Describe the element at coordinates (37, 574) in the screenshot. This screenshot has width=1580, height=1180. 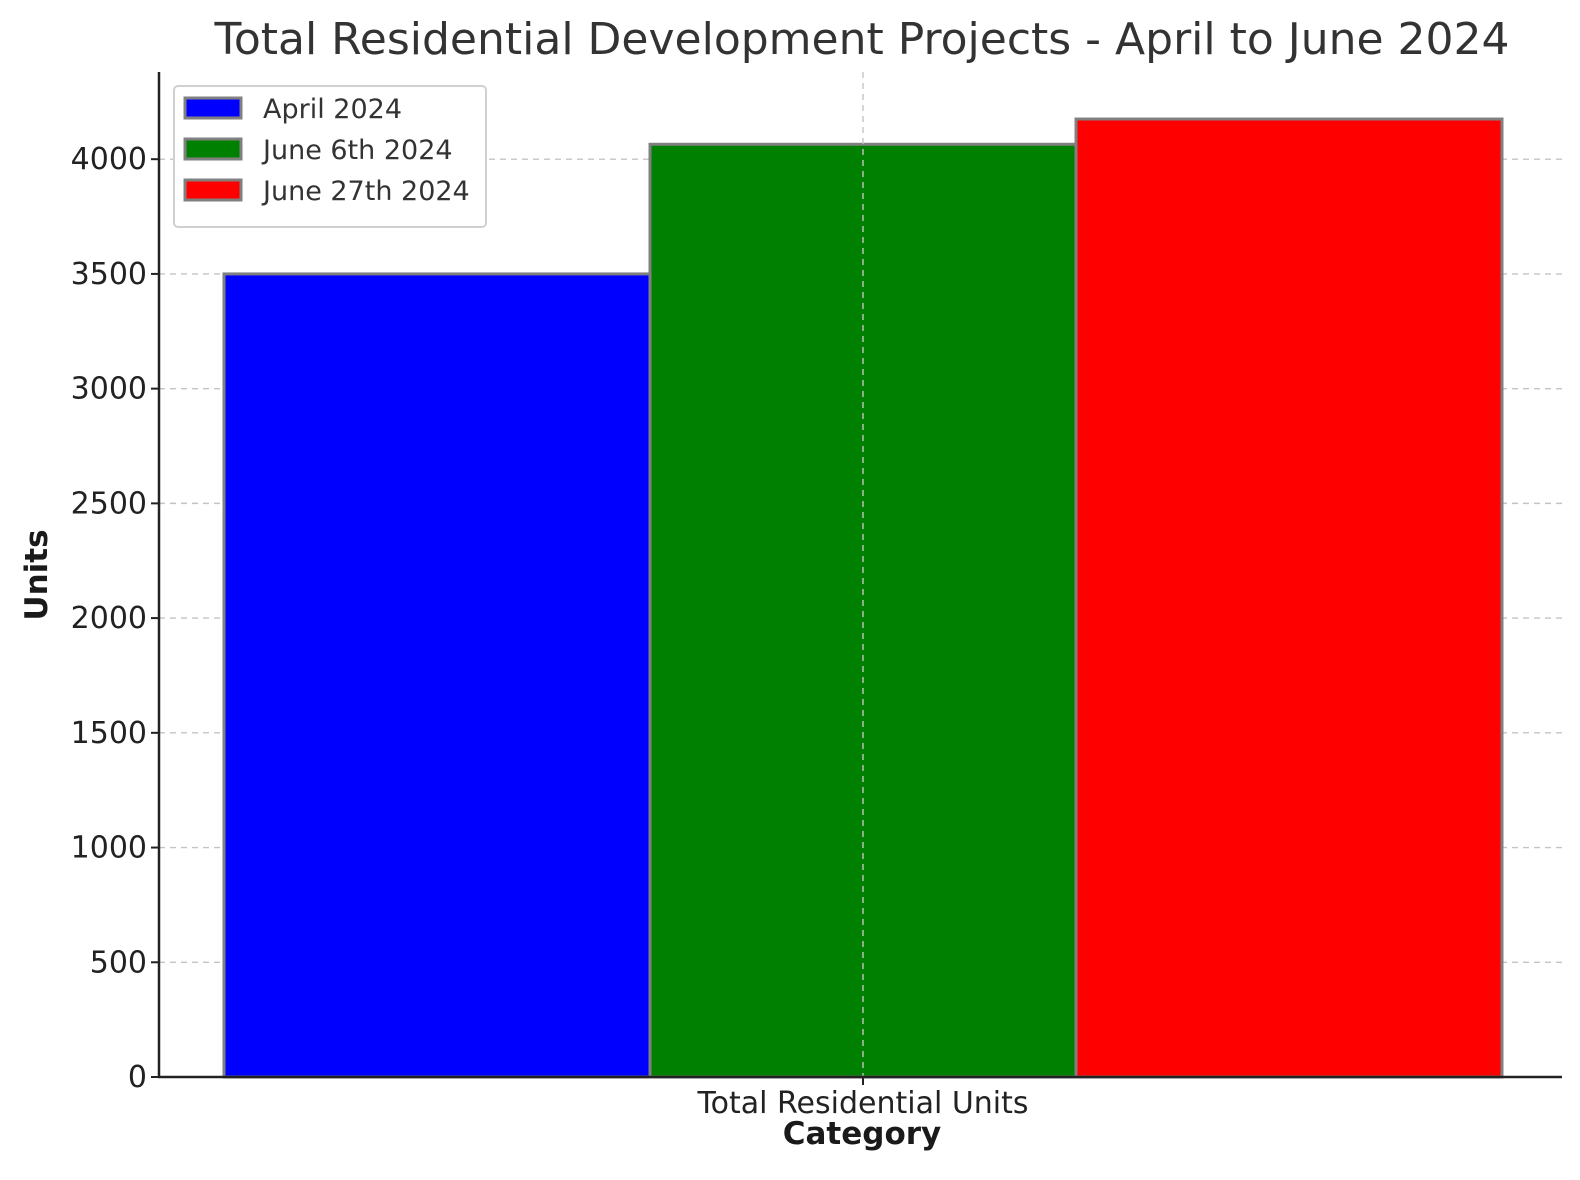
I see `y-axis-title: Units` at that location.